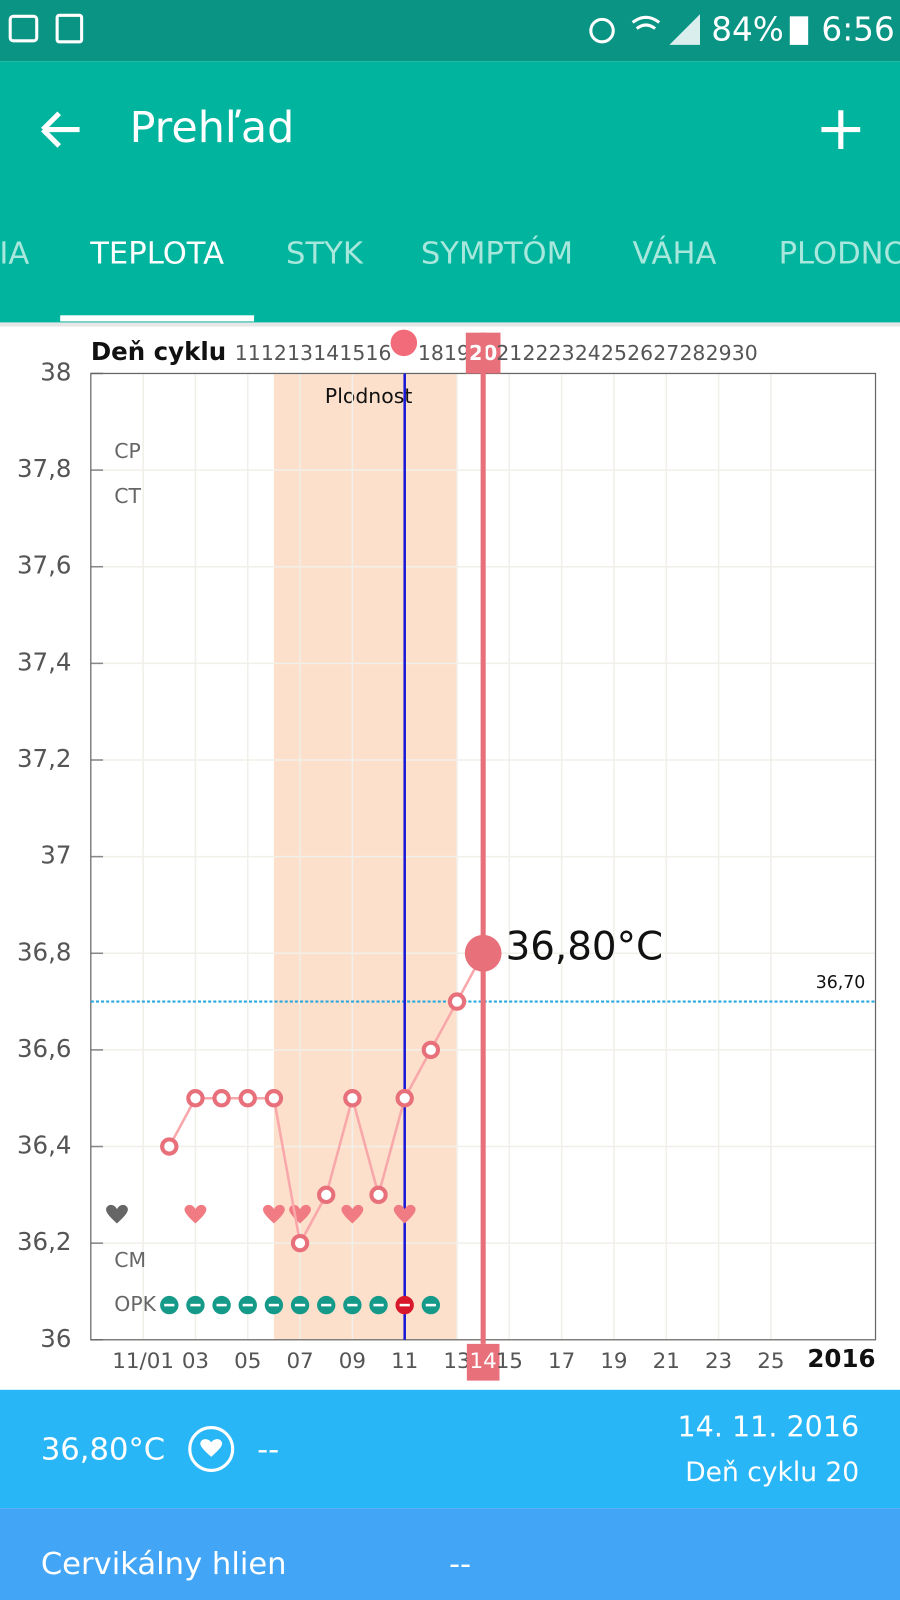  What do you see at coordinates (841, 1358) in the screenshot?
I see `year-label: 2016` at bounding box center [841, 1358].